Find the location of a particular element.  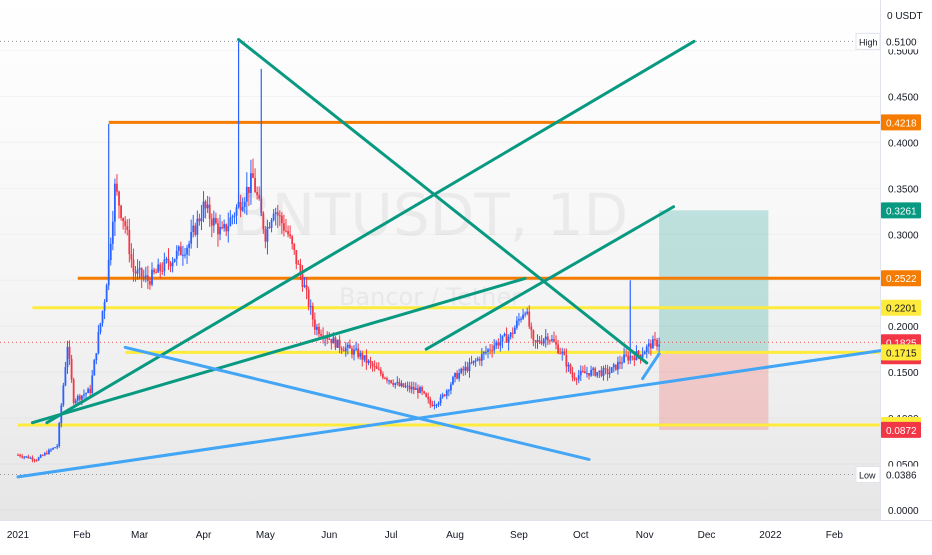

price-tick-label: 0.5000 is located at coordinates (903, 52).